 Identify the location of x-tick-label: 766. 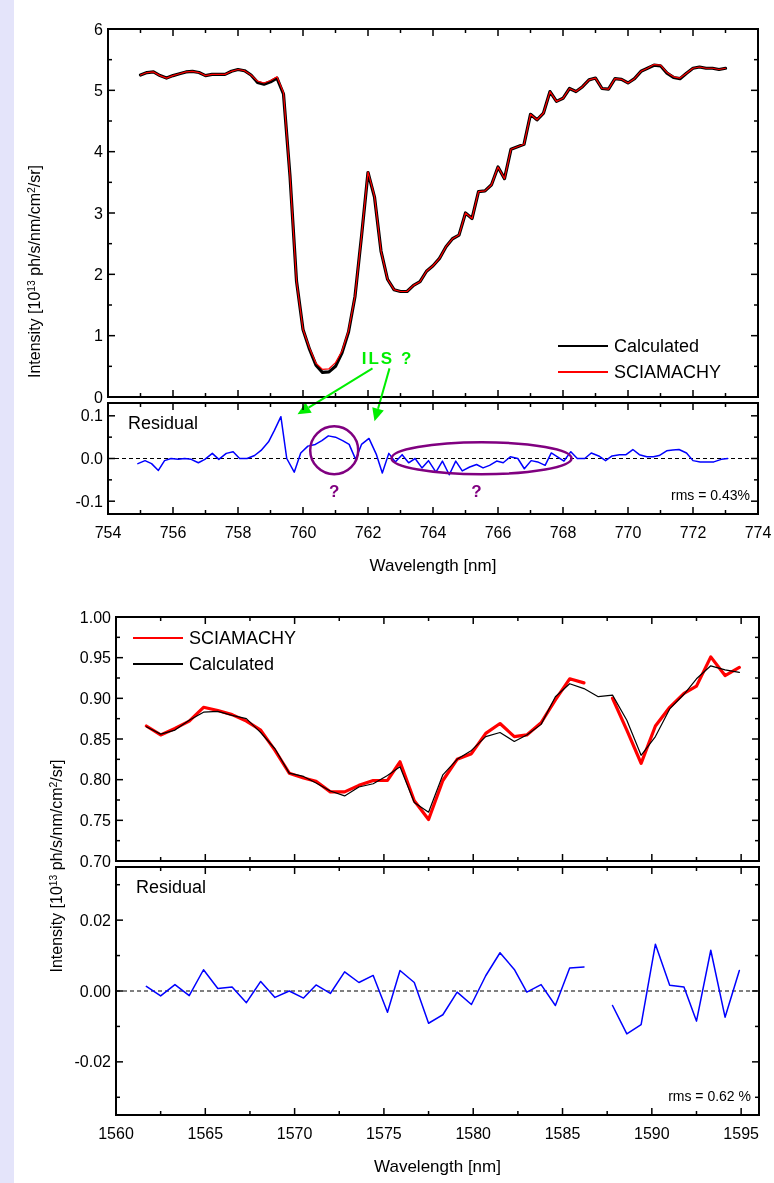
(498, 532).